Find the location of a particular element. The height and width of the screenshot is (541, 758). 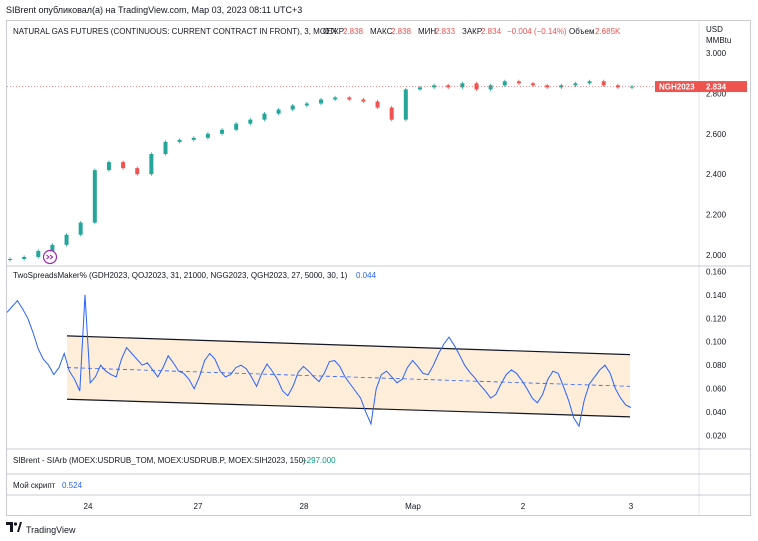

replay-icon is located at coordinates (50, 257).